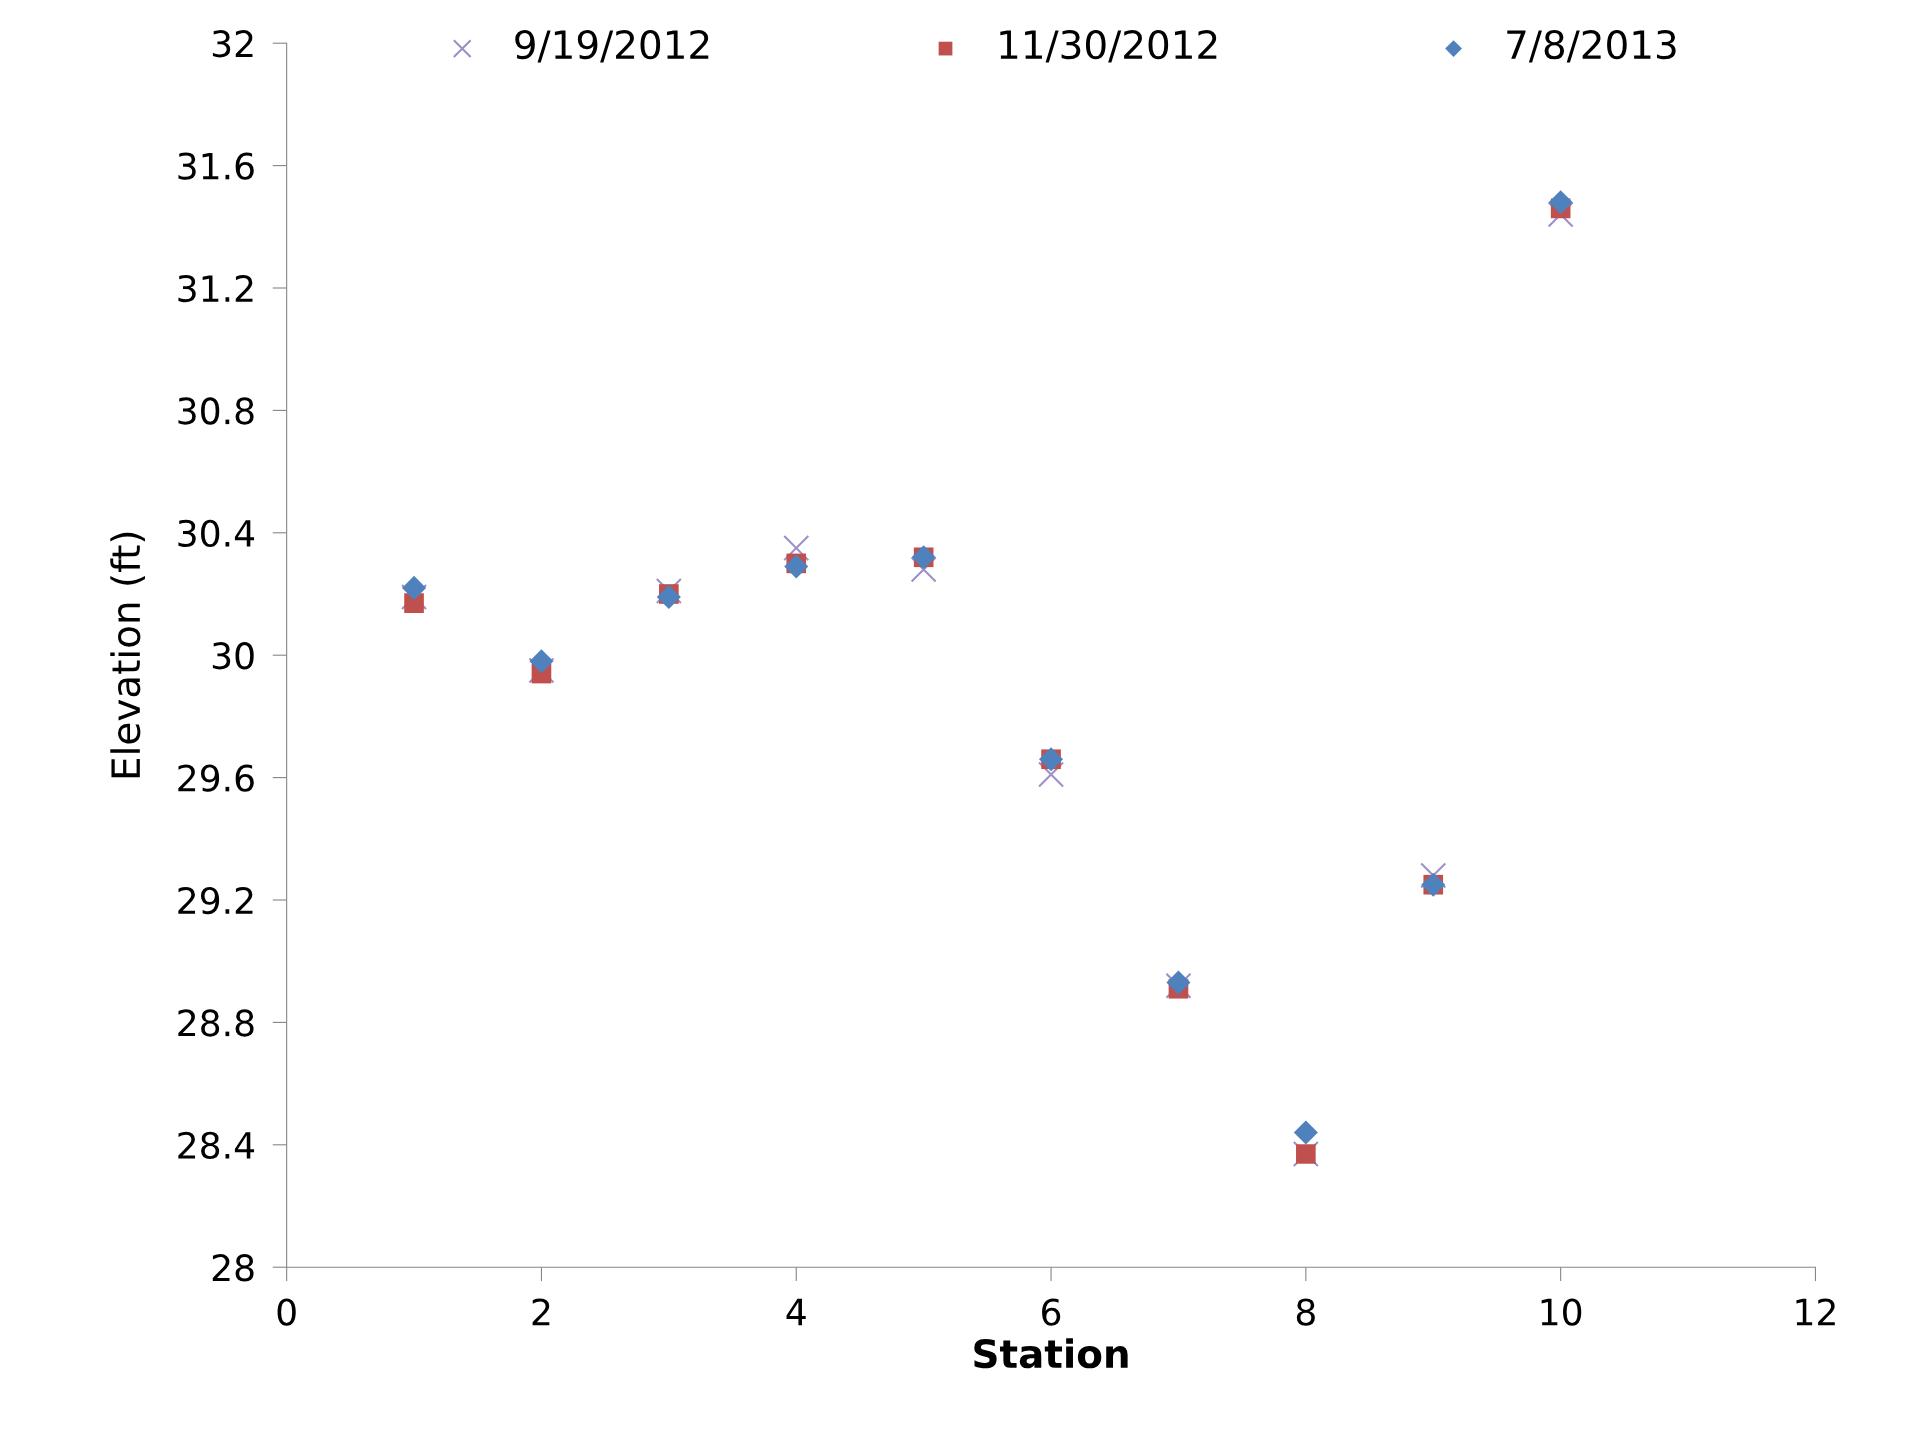 This screenshot has height=1440, width=1911. Describe the element at coordinates (233, 656) in the screenshot. I see `y-tick-label: 30` at that location.